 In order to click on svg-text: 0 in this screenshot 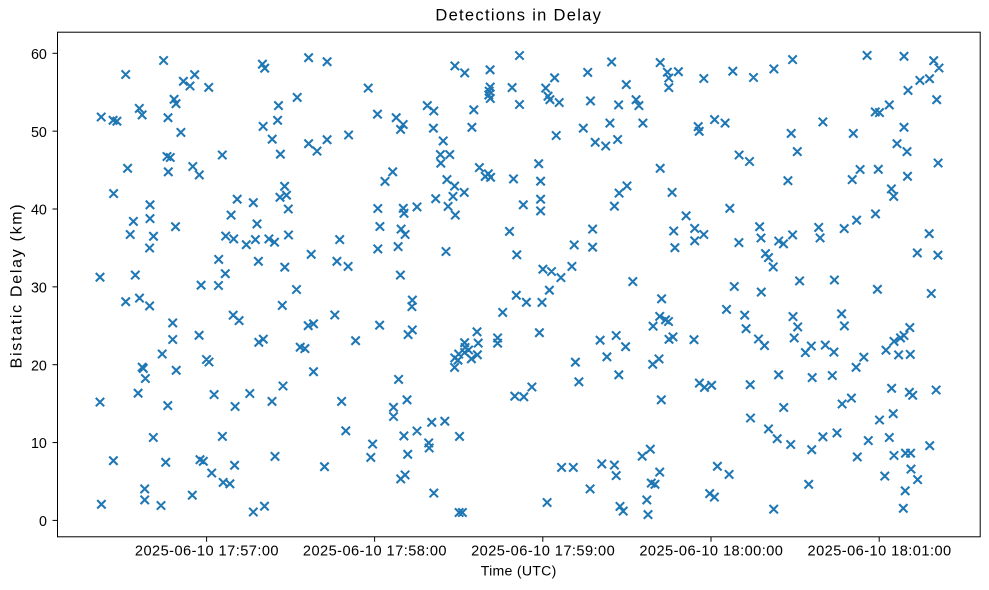, I will do `click(43, 522)`.